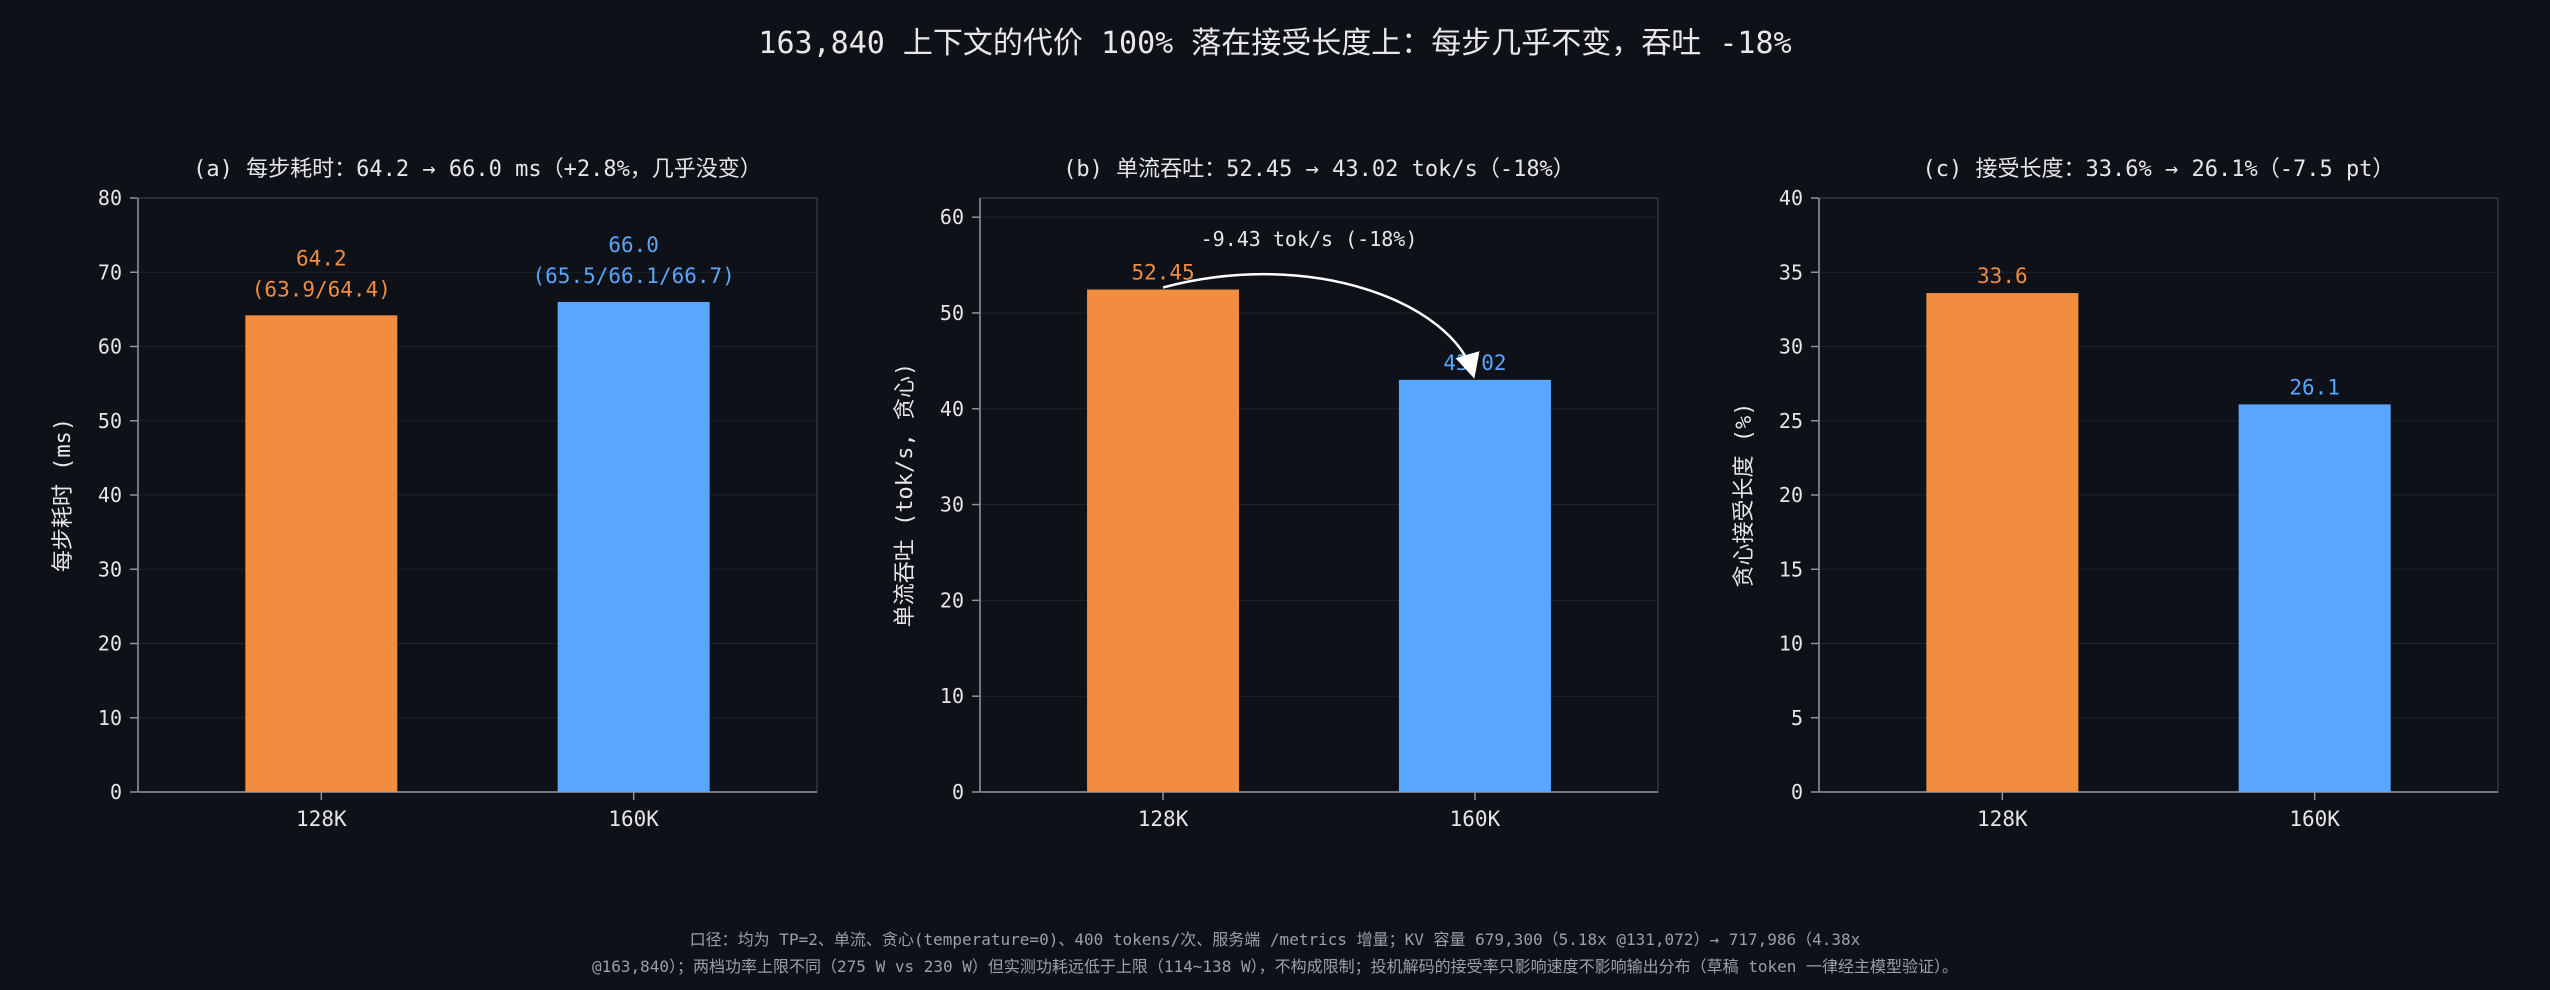 This screenshot has width=2550, height=990. I want to click on y-axis-label: 每步耗时 (ms), so click(63, 495).